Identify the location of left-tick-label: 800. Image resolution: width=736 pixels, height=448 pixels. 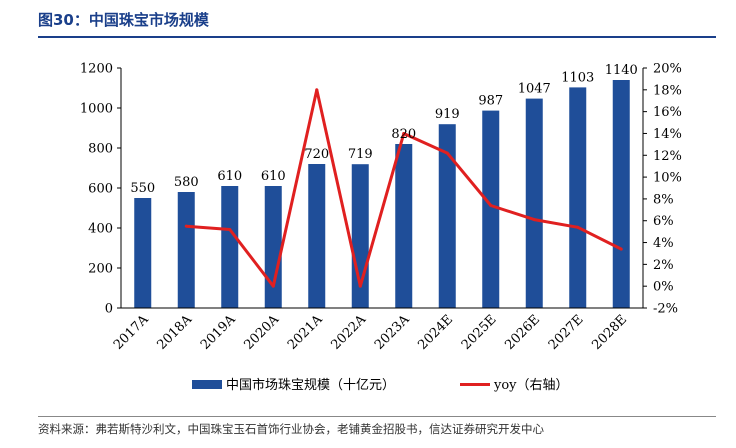
(100, 149).